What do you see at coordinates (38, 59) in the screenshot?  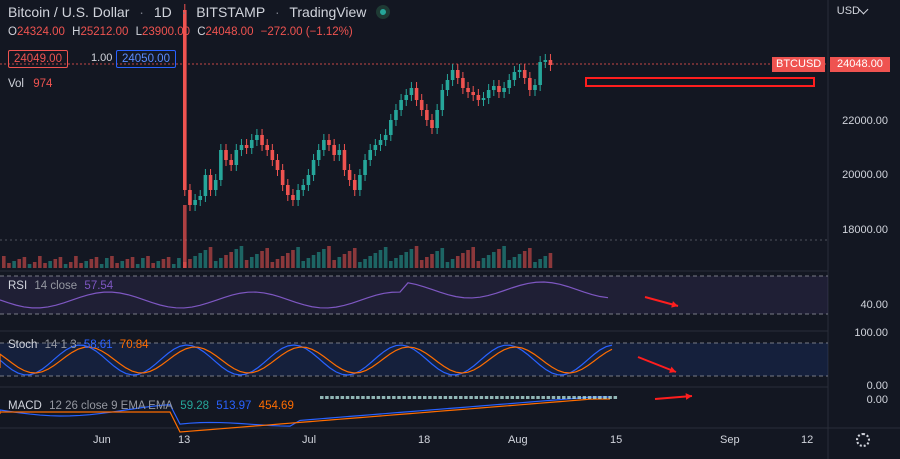 I see `sell-price-button: 24049.00` at bounding box center [38, 59].